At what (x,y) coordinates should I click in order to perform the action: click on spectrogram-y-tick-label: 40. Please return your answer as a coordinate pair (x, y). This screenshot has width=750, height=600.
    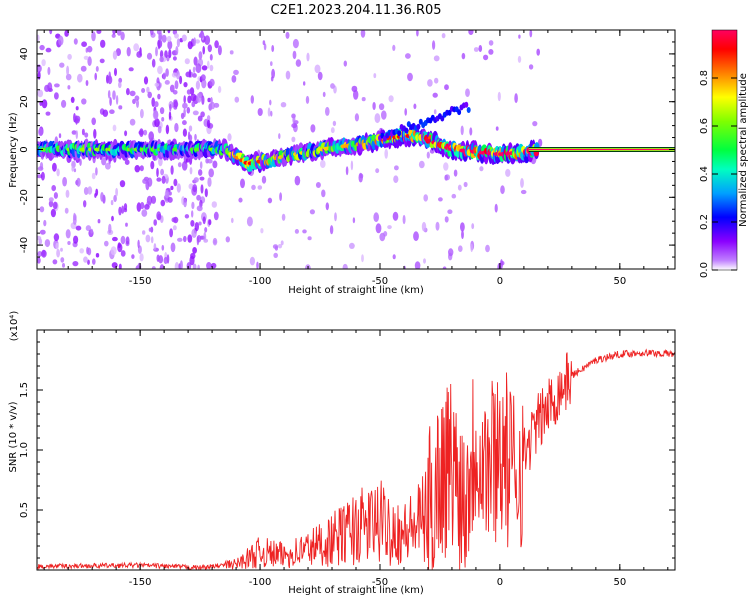
    Looking at the image, I should click on (24, 54).